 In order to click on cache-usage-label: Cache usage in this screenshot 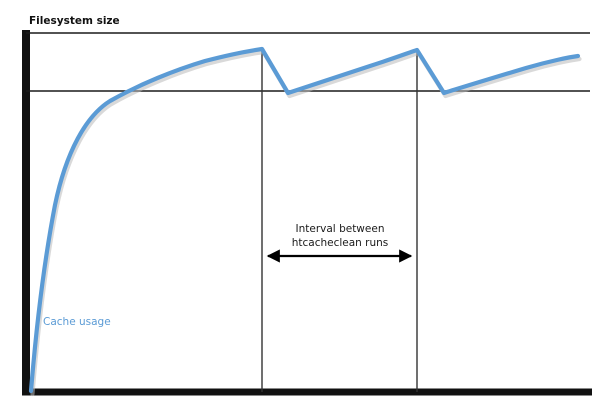, I will do `click(77, 322)`.